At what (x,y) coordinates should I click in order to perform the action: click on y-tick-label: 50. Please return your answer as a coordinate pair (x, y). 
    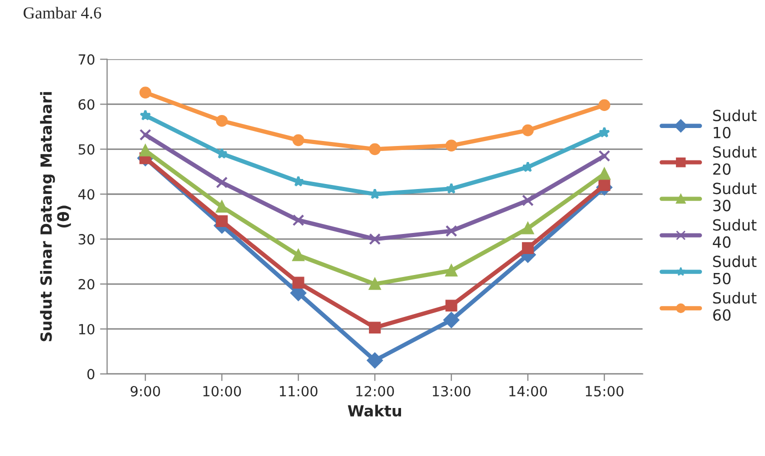
    Looking at the image, I should click on (86, 149).